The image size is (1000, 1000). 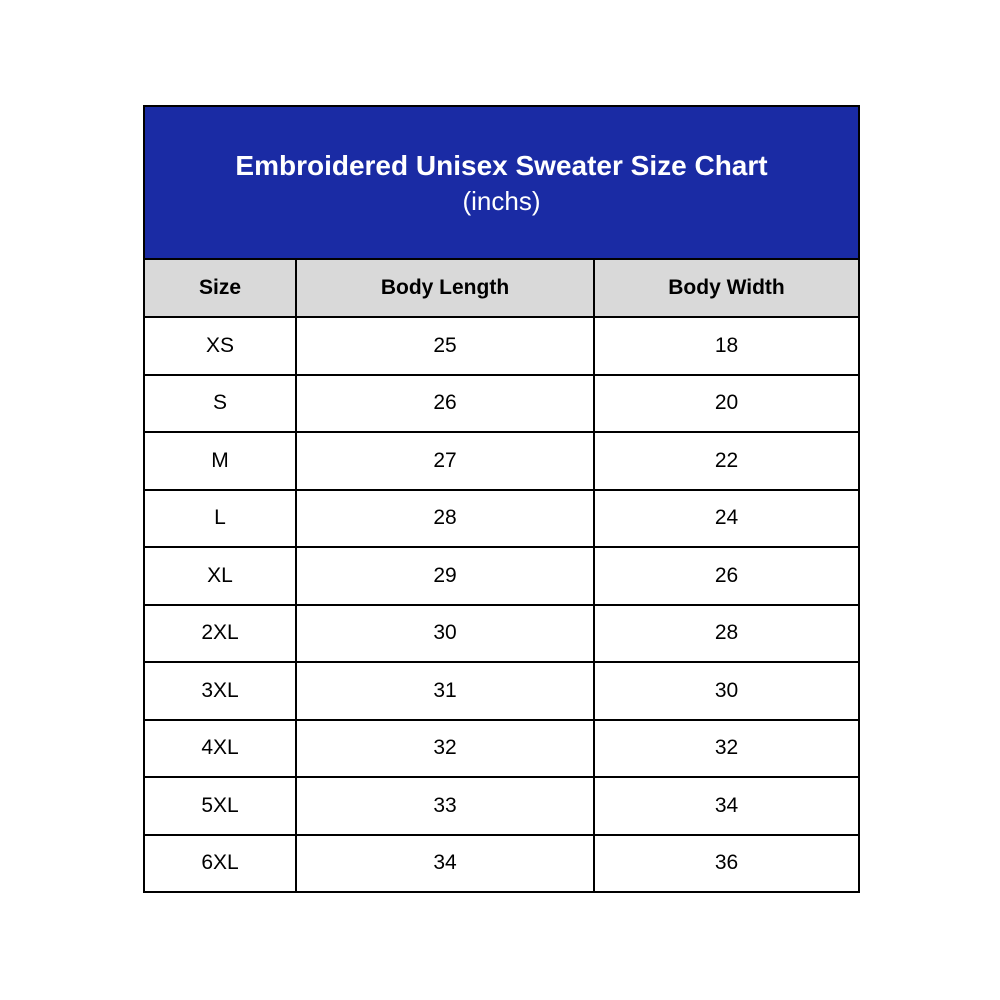 I want to click on cell-body-width: 18, so click(x=726, y=346).